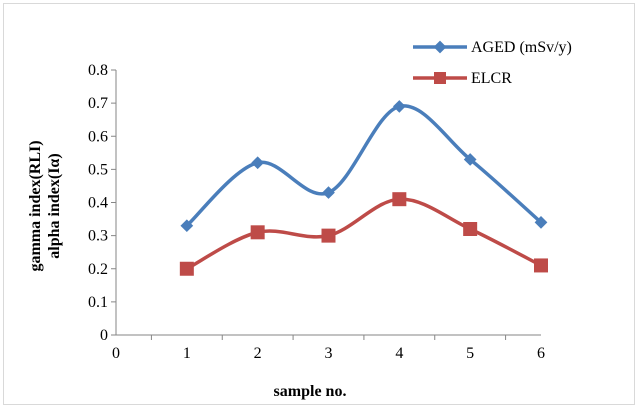  What do you see at coordinates (492, 63) in the screenshot?
I see `legend: AGED (mSv/y) ELCR` at bounding box center [492, 63].